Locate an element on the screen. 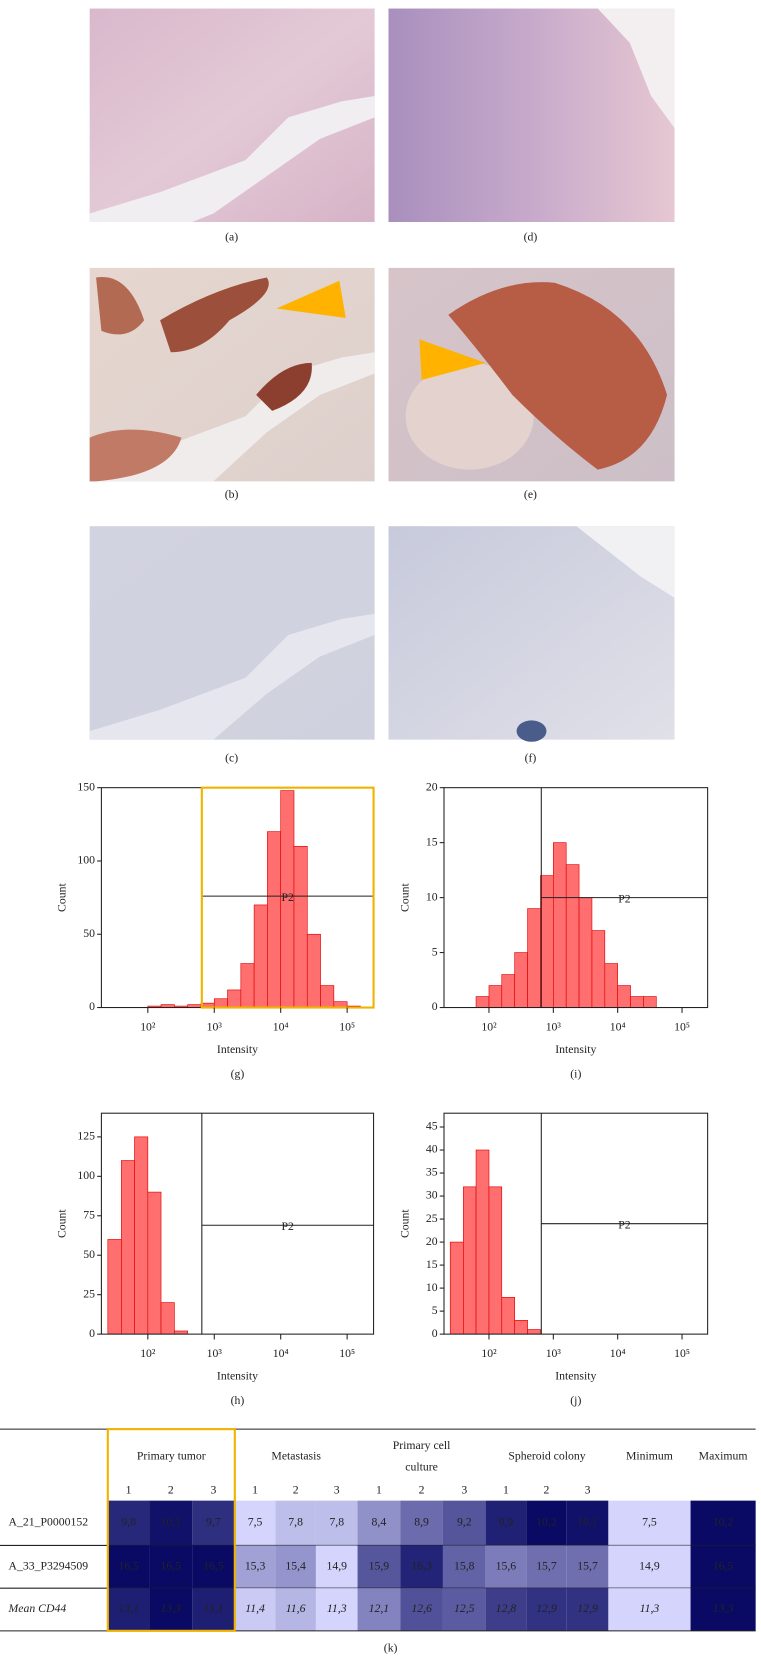 This screenshot has width=761, height=1665. cell-value: 12,9 is located at coordinates (546, 1608).